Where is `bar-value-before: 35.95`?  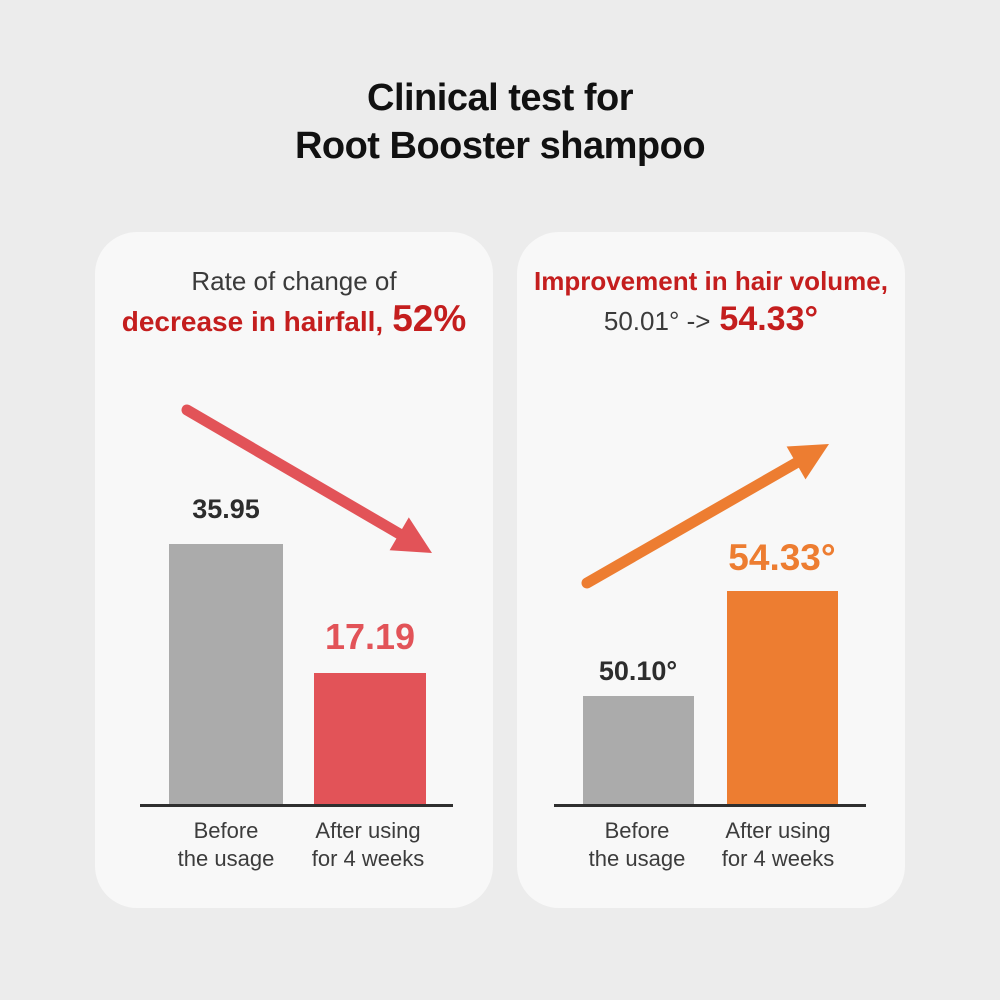 bar-value-before: 35.95 is located at coordinates (226, 509).